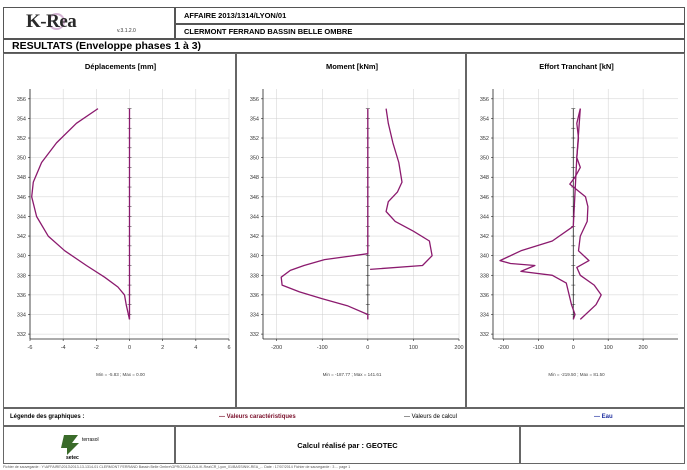  Describe the element at coordinates (257, 417) in the screenshot. I see `legend-envelope: — Valeurs caractéristiques` at that location.